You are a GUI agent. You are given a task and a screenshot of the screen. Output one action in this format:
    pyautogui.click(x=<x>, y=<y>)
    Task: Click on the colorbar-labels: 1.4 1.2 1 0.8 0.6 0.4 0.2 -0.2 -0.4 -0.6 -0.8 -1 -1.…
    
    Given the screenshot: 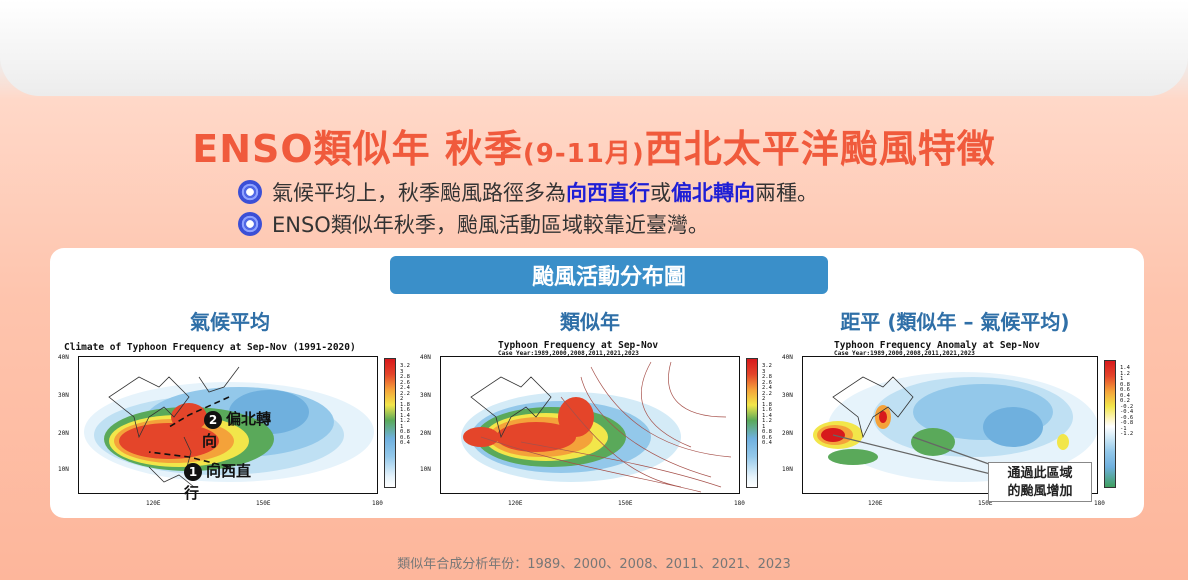 What is the action you would take?
    pyautogui.click(x=1127, y=401)
    